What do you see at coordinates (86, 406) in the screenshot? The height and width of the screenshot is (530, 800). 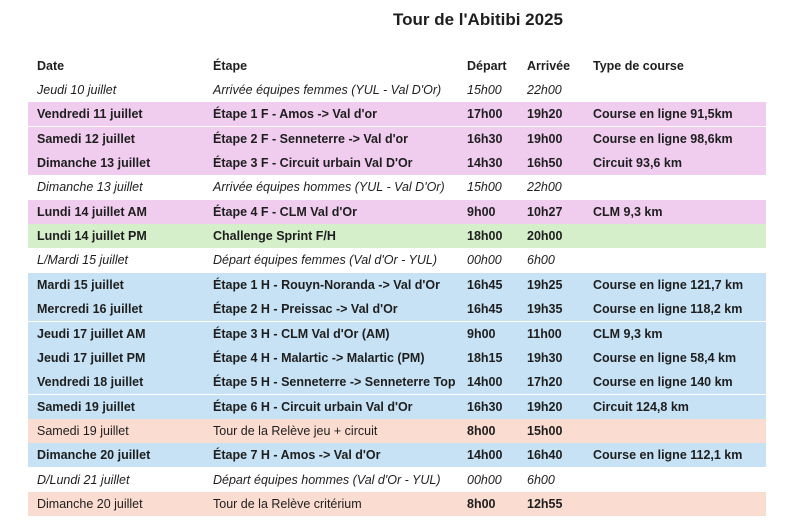 I see `table-cell: Samedi 19 juillet` at bounding box center [86, 406].